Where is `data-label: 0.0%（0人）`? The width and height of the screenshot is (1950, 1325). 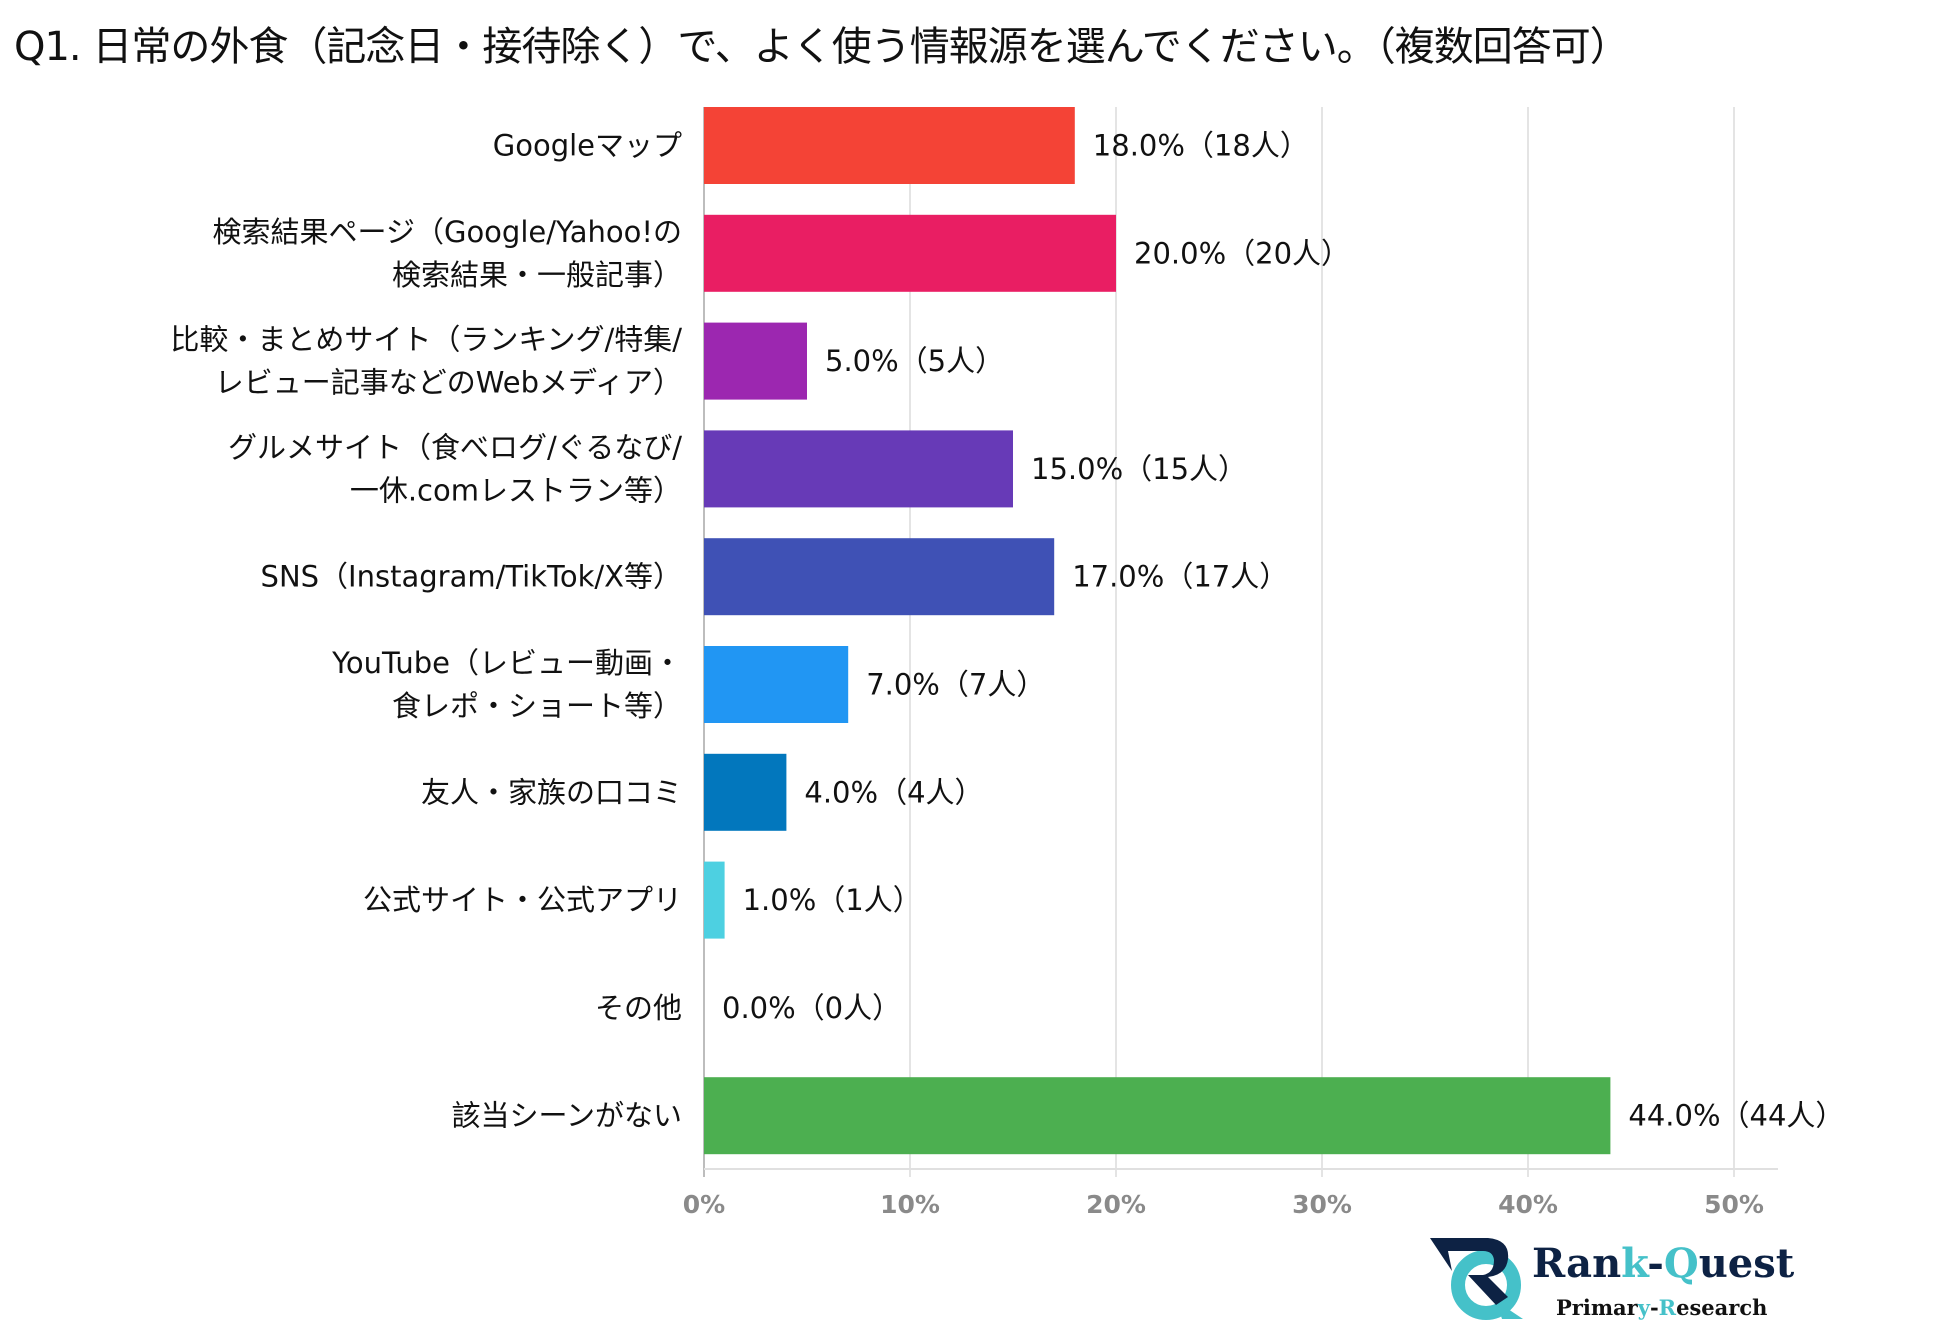
data-label: 0.0%（0人） is located at coordinates (811, 1008).